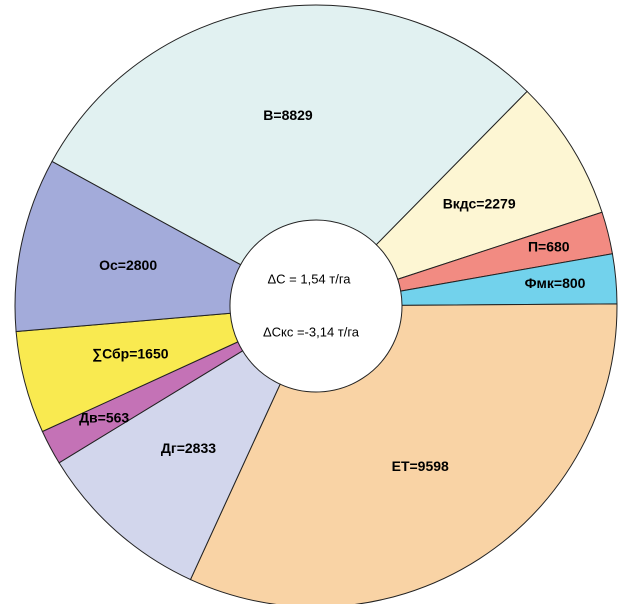 The height and width of the screenshot is (604, 636). What do you see at coordinates (309, 278) in the screenshot?
I see `annotation: ΔС = 1,54 т/га` at bounding box center [309, 278].